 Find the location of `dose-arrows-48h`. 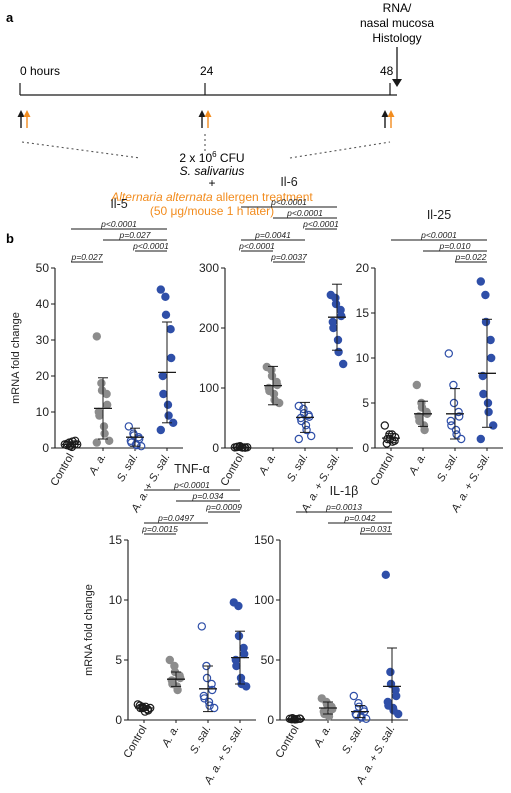

dose-arrows-48h is located at coordinates (388, 119).